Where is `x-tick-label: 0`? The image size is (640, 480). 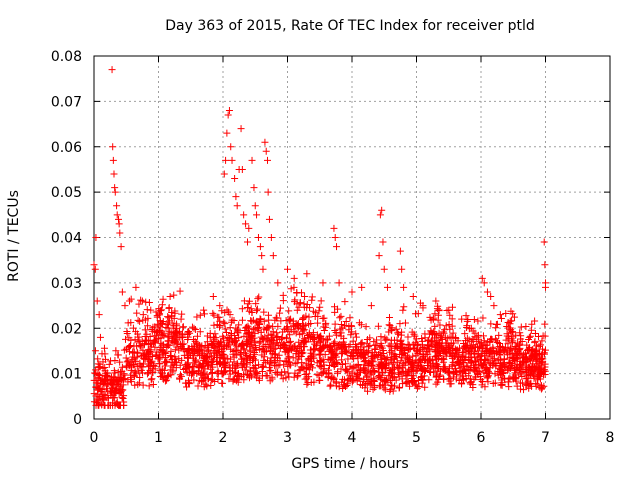 x-tick-label: 0 is located at coordinates (94, 438).